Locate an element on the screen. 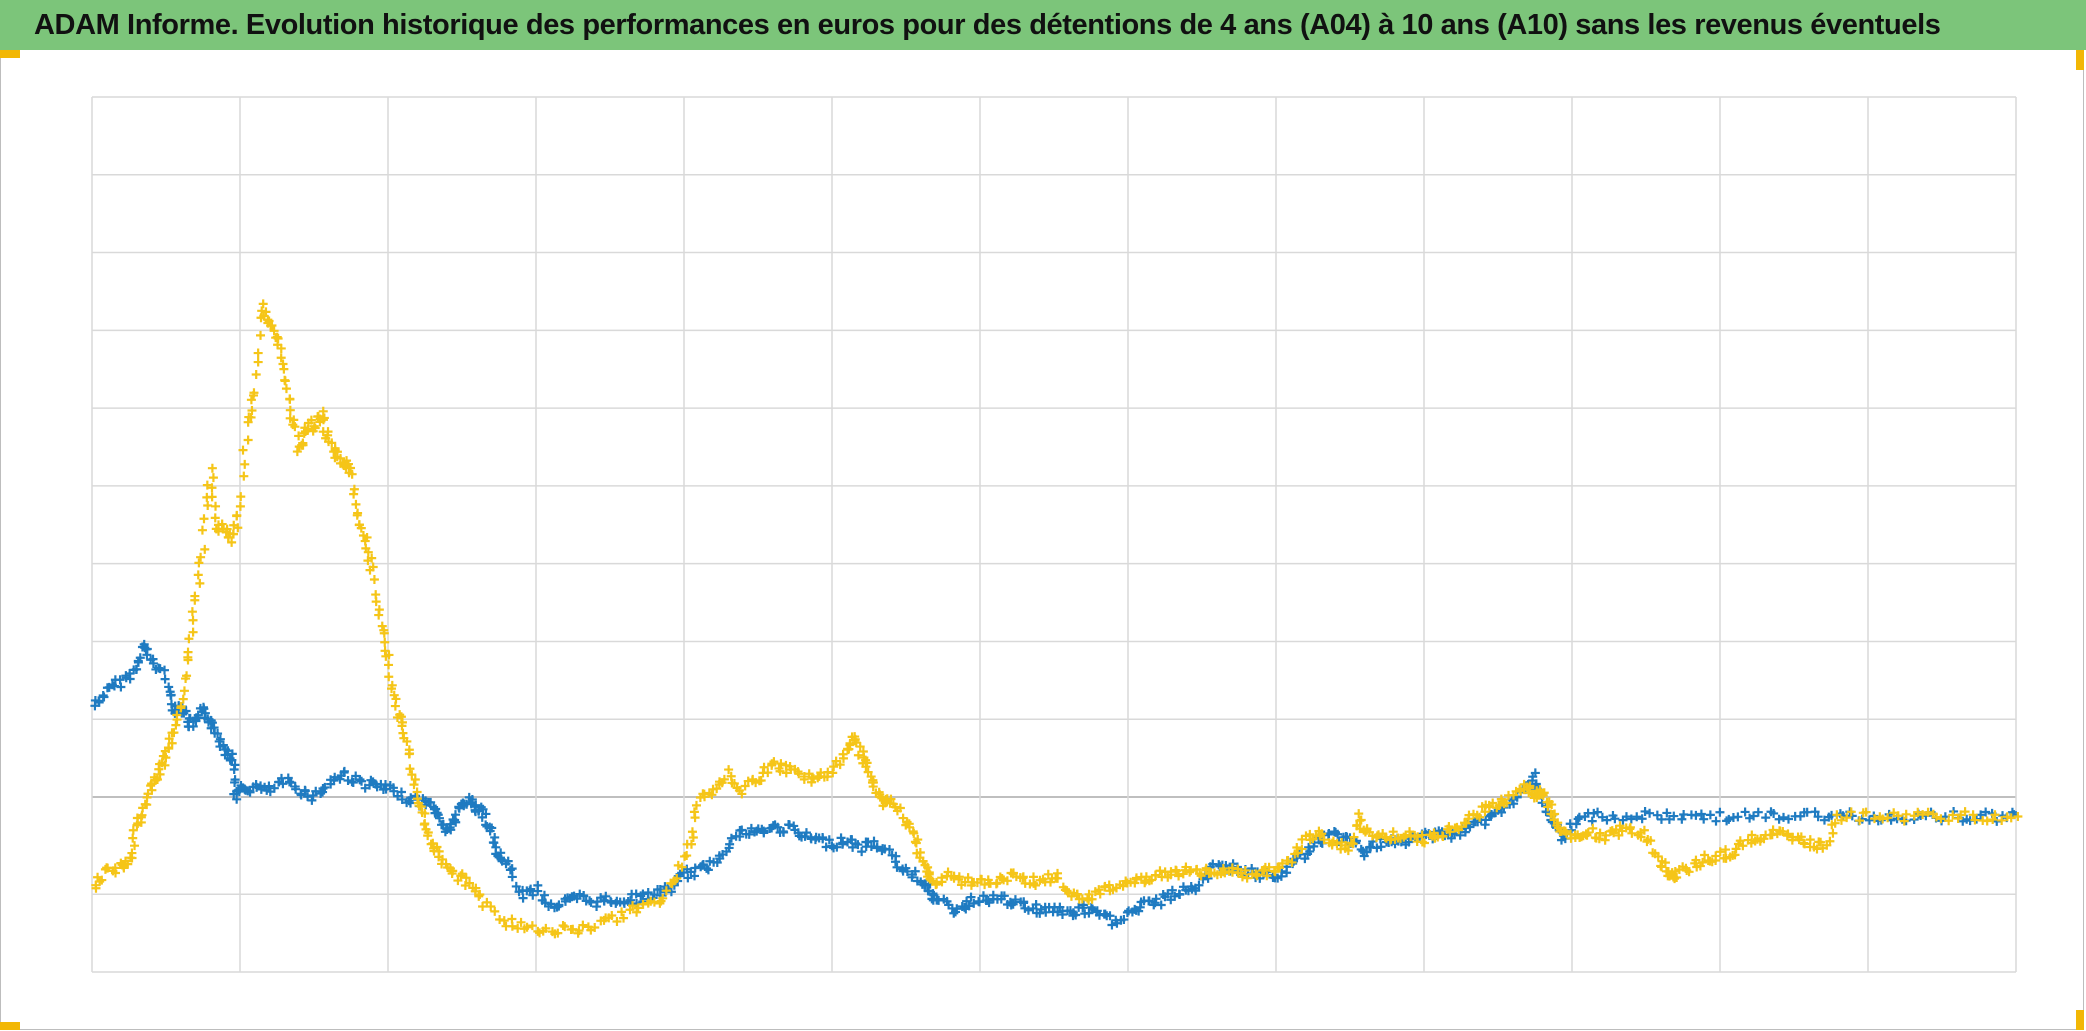 The image size is (2086, 1031). corner-mark-bottom-left is located at coordinates (10, 1026).